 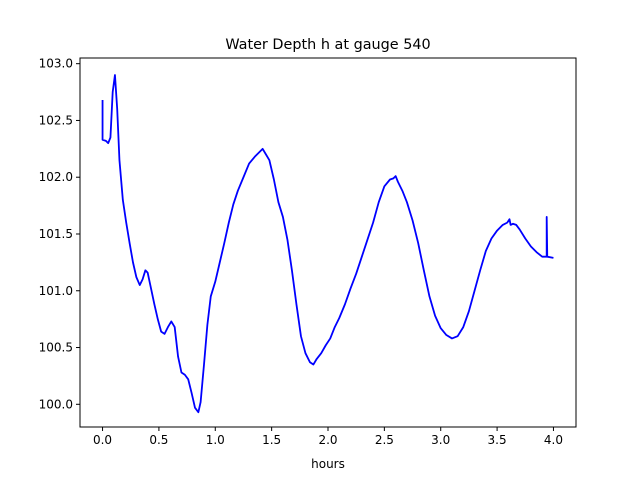 What do you see at coordinates (271, 440) in the screenshot?
I see `x-tick-label: 1.5` at bounding box center [271, 440].